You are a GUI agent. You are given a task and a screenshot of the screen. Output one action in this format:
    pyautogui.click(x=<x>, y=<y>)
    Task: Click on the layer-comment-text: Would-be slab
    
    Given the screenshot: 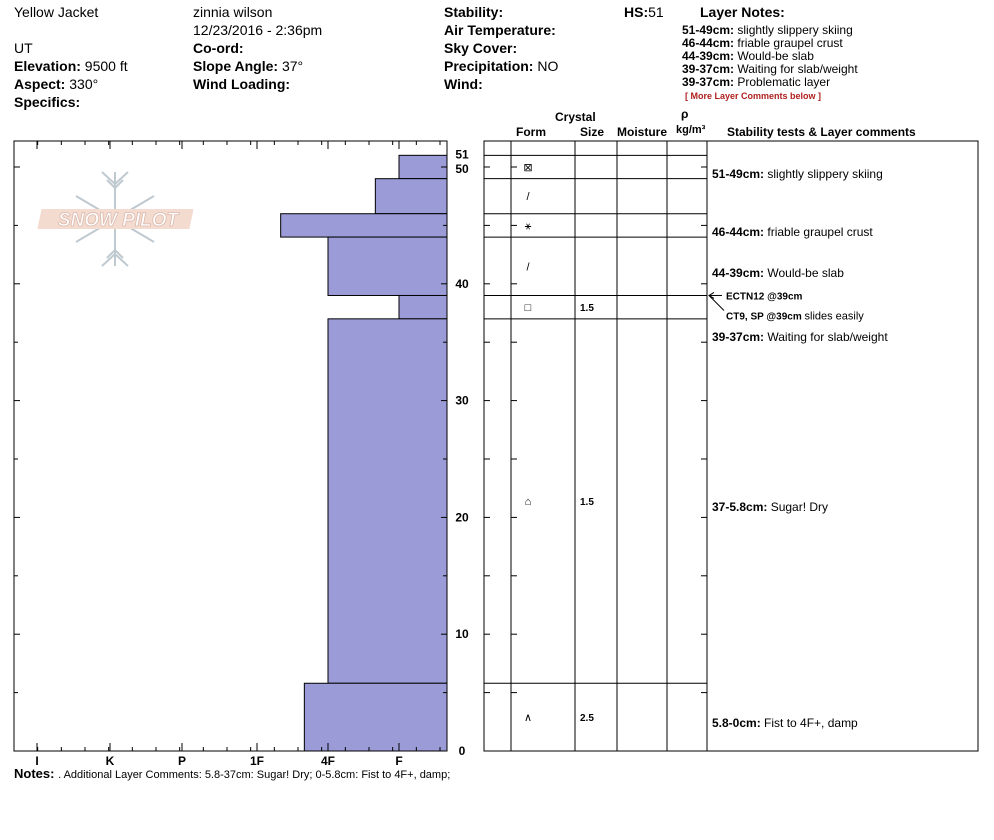 What is the action you would take?
    pyautogui.click(x=805, y=273)
    